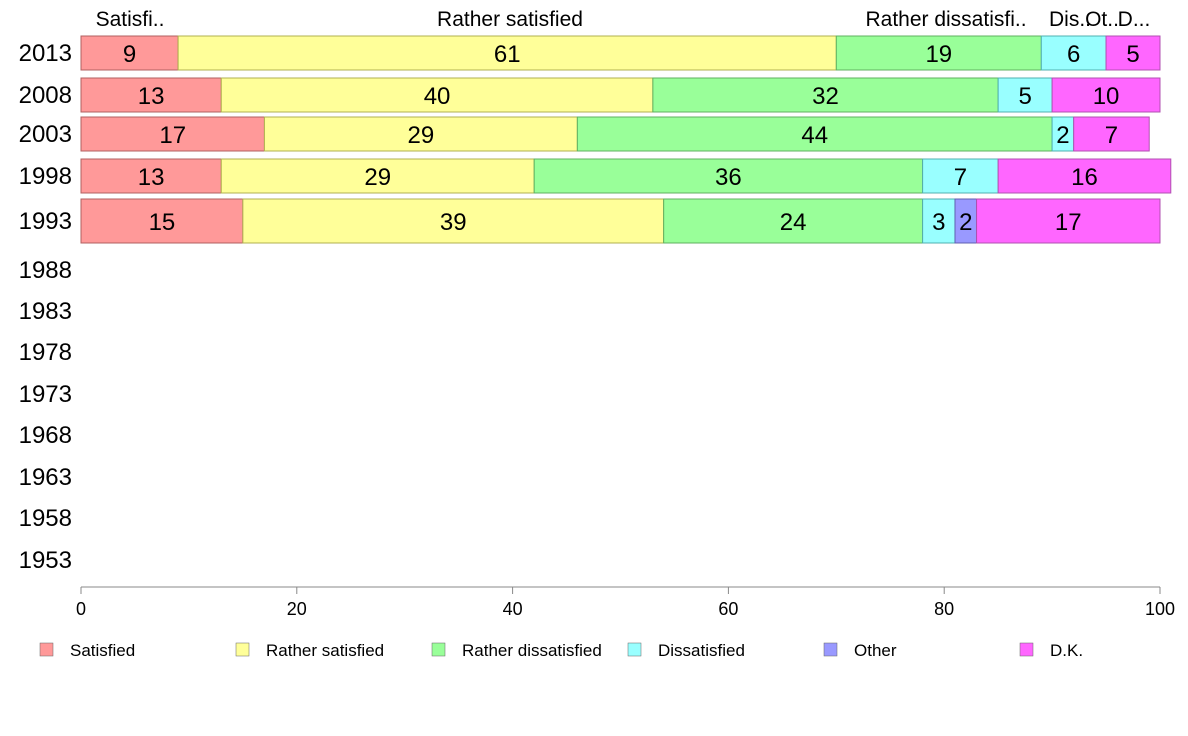 The height and width of the screenshot is (736, 1188). What do you see at coordinates (45, 394) in the screenshot?
I see `y-tick-label: 1973` at bounding box center [45, 394].